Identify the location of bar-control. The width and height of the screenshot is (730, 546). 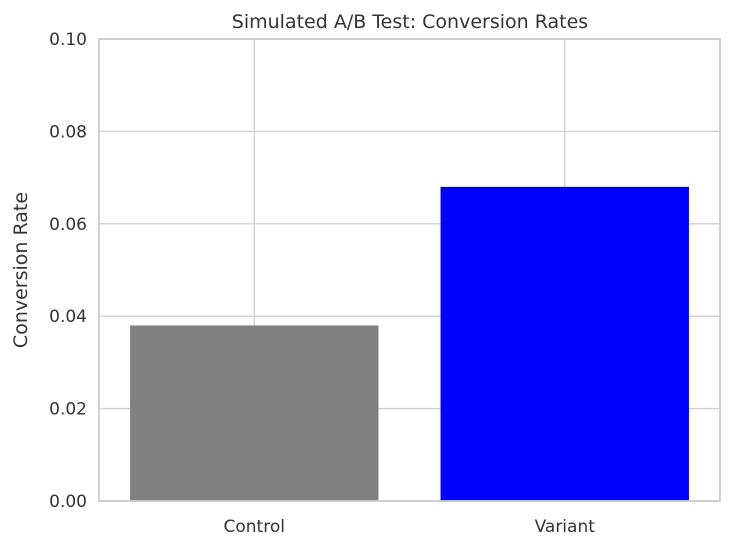
(254, 413).